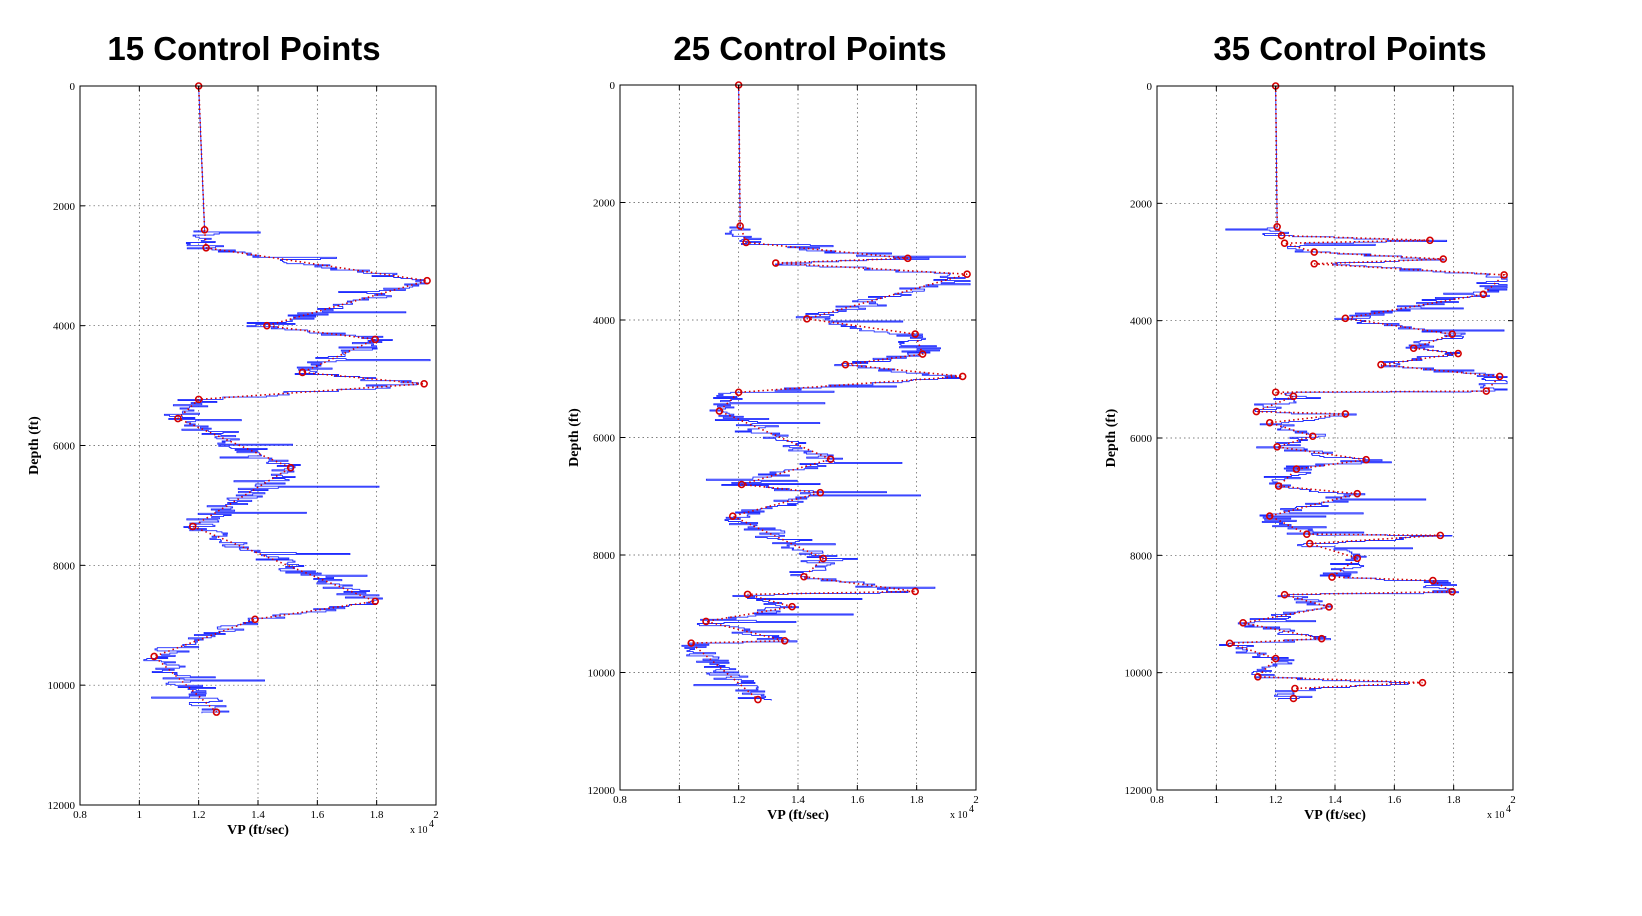  I want to click on x-tick-label: 2, so click(976, 800).